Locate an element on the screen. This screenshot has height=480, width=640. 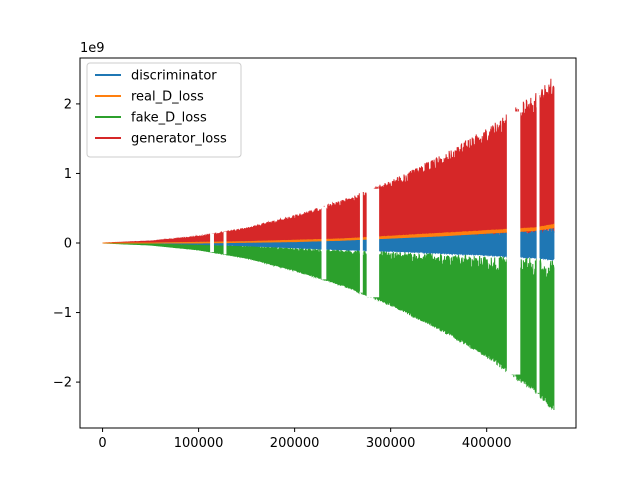
y-tick-label: −2 is located at coordinates (62, 383).